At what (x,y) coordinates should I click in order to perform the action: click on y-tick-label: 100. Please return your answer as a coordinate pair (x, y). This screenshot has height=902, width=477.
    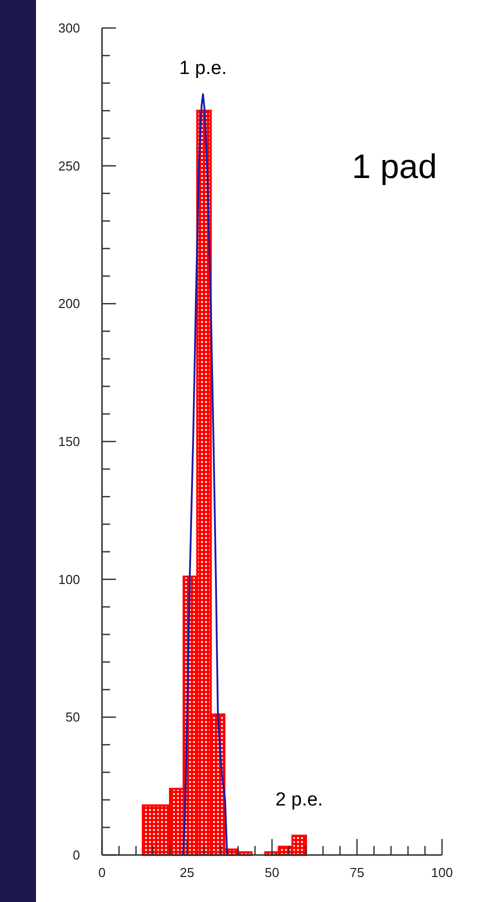
    Looking at the image, I should click on (69, 579).